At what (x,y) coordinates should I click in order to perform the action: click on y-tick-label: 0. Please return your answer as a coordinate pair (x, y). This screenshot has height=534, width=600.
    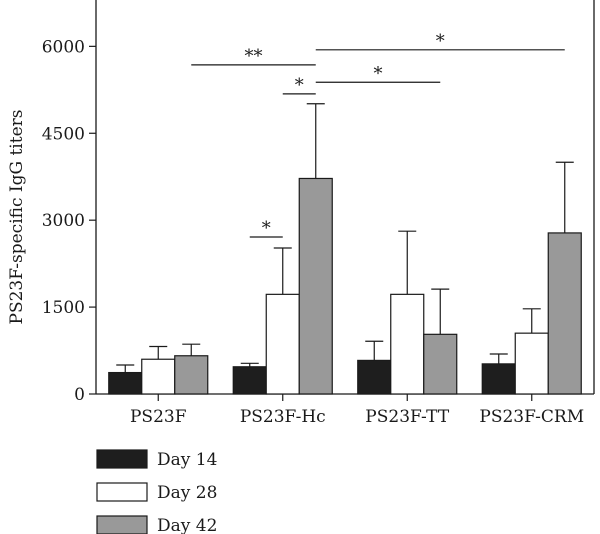
    Looking at the image, I should click on (79, 395).